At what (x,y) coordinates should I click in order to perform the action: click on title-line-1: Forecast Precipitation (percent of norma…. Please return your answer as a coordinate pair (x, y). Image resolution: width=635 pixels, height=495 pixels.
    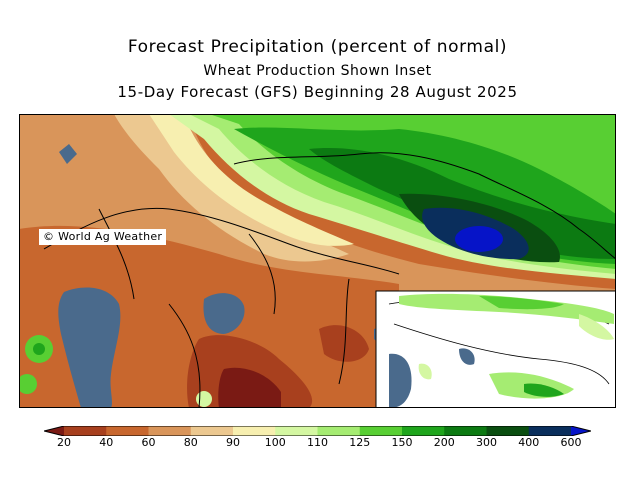
    Looking at the image, I should click on (317, 47).